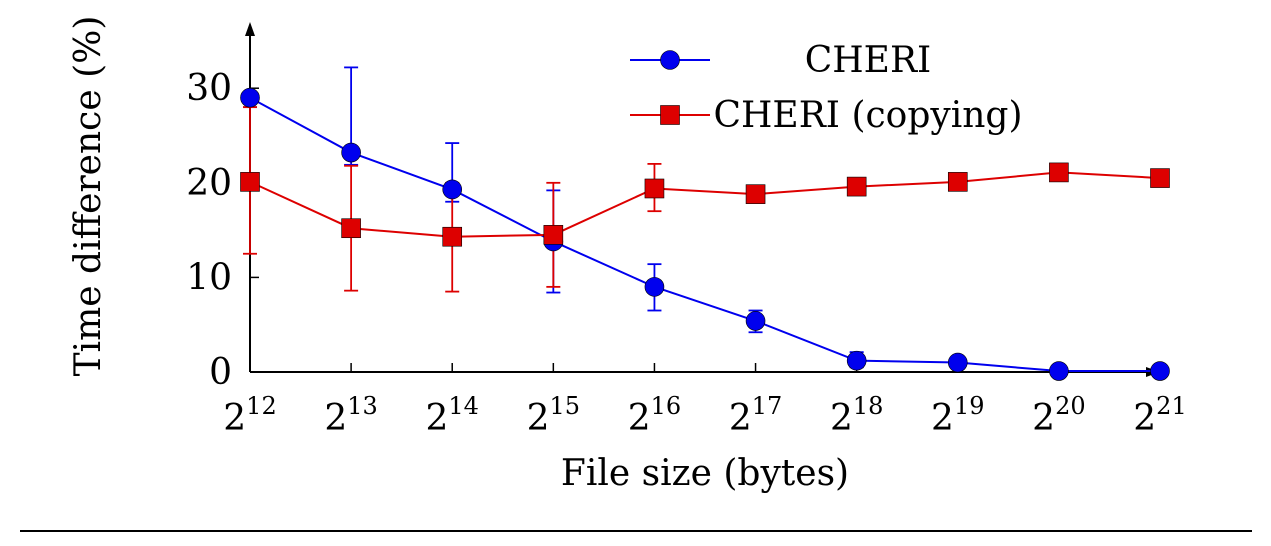 The width and height of the screenshot is (1271, 546). I want to click on x-tick-label: 212, so click(249, 415).